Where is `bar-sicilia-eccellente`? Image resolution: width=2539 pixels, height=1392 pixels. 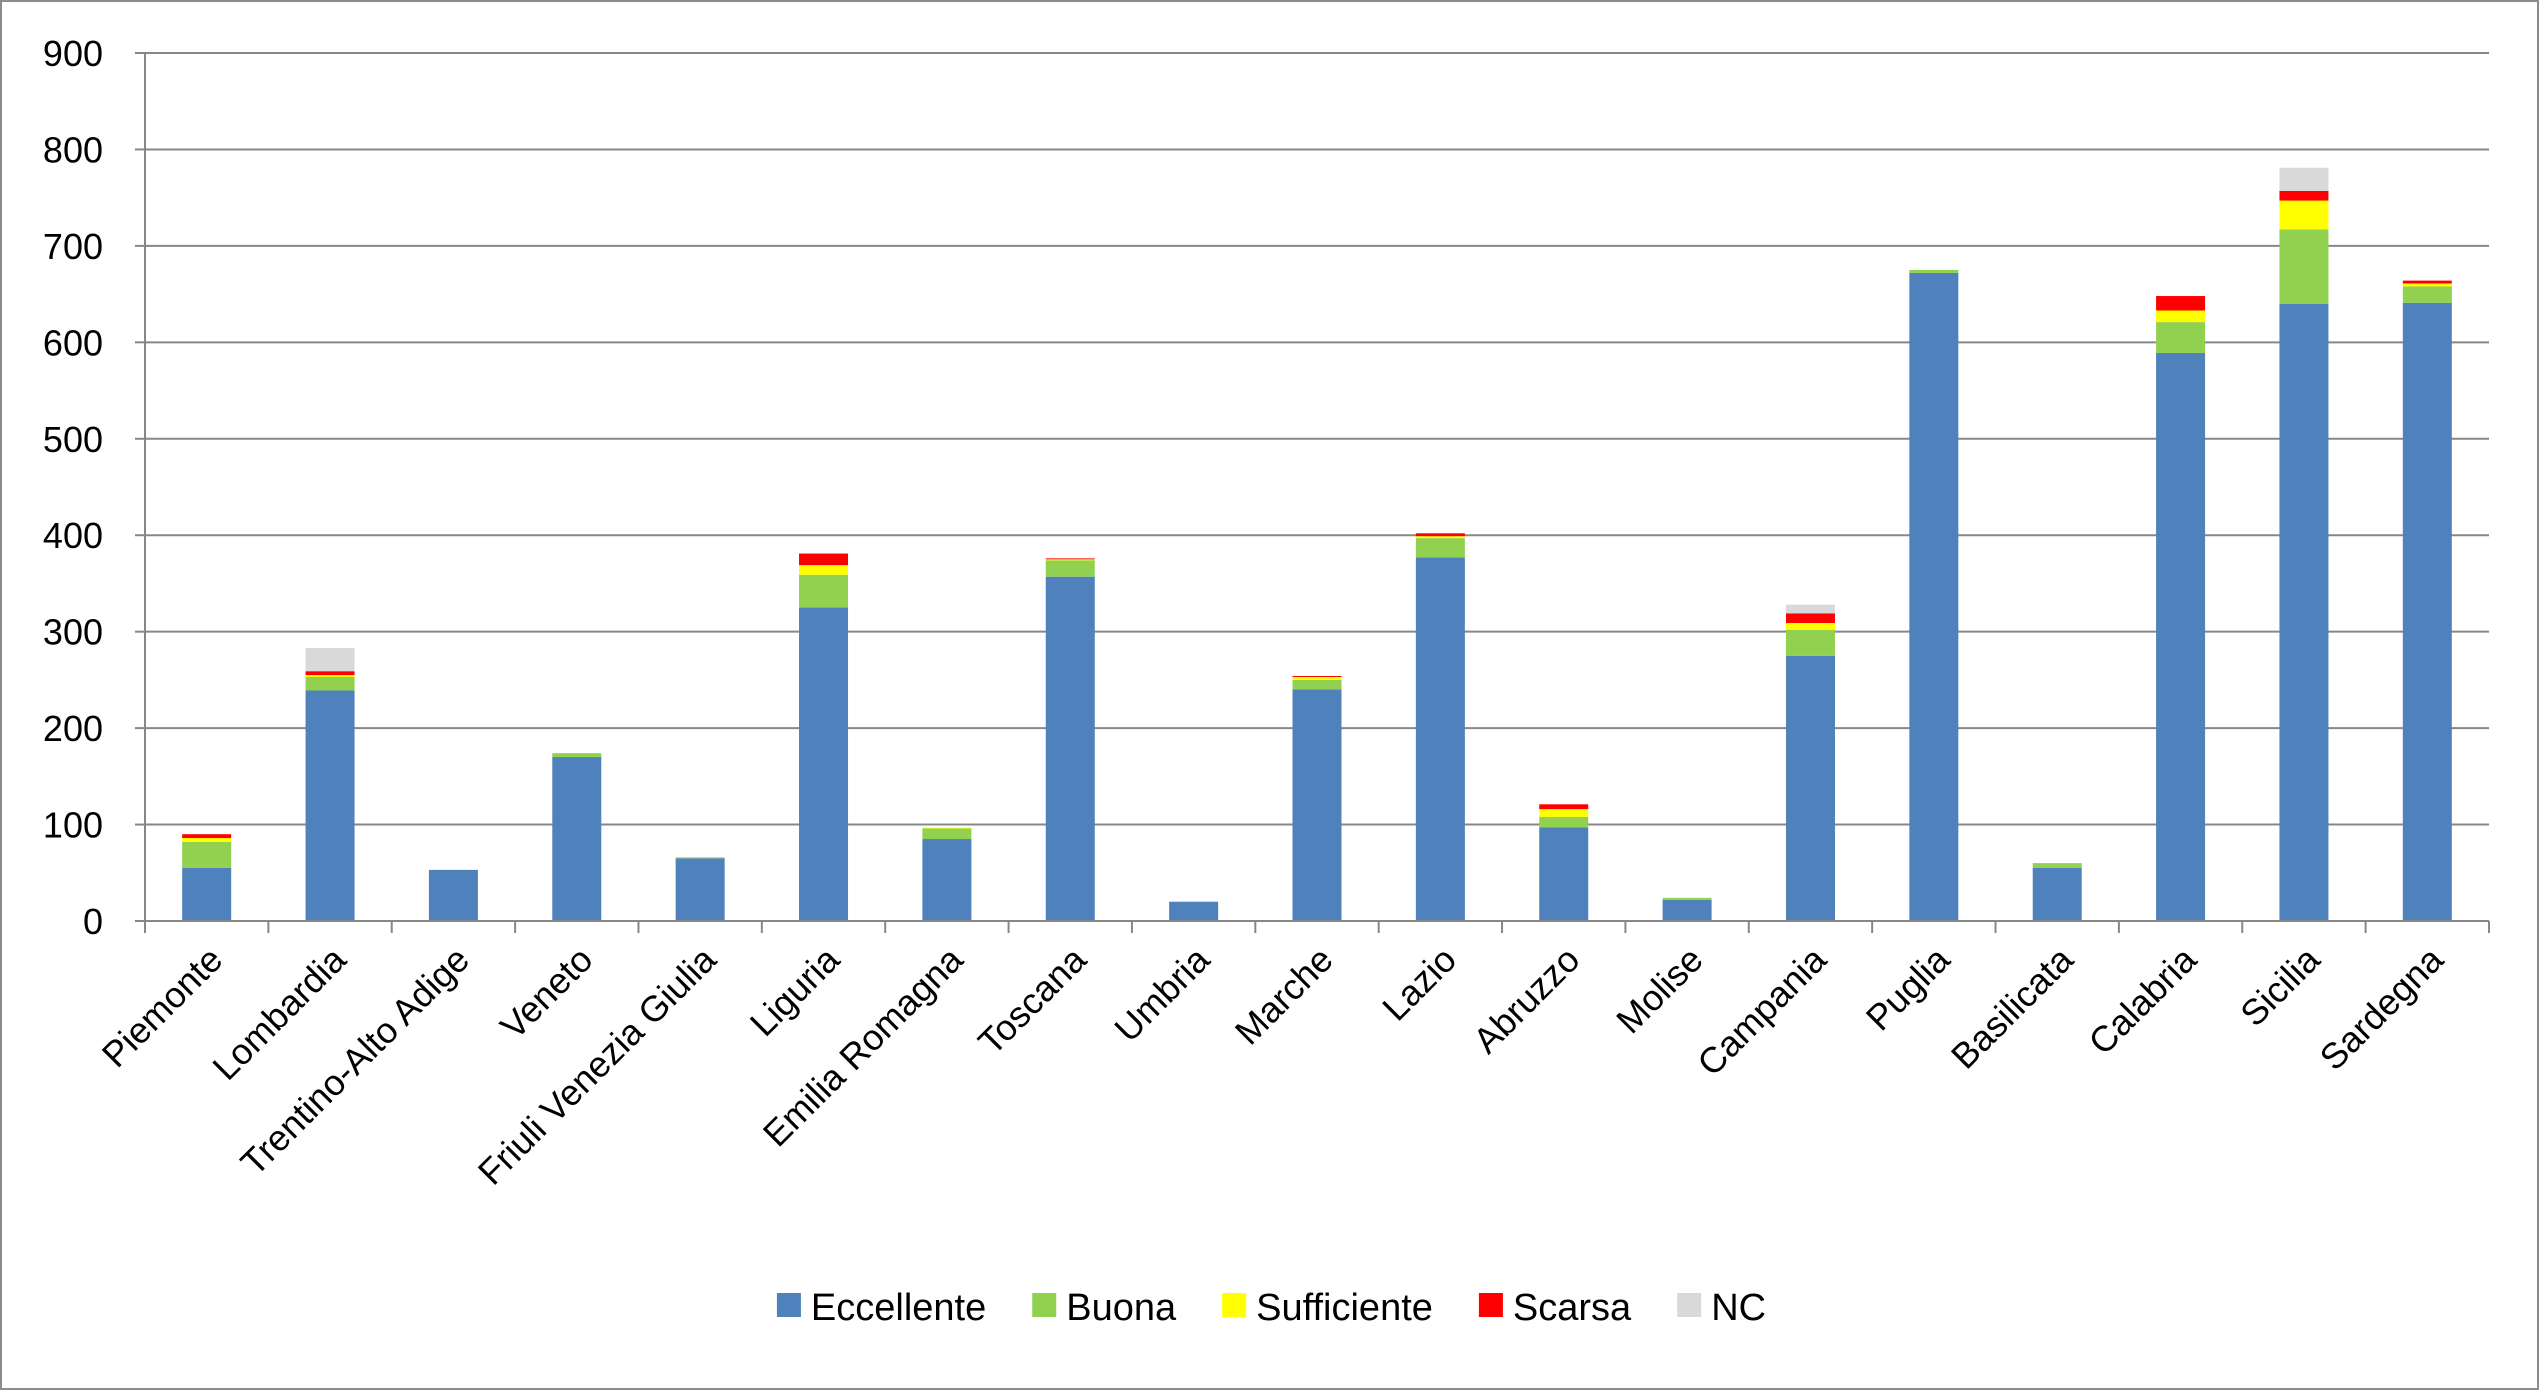
bar-sicilia-eccellente is located at coordinates (2304, 612).